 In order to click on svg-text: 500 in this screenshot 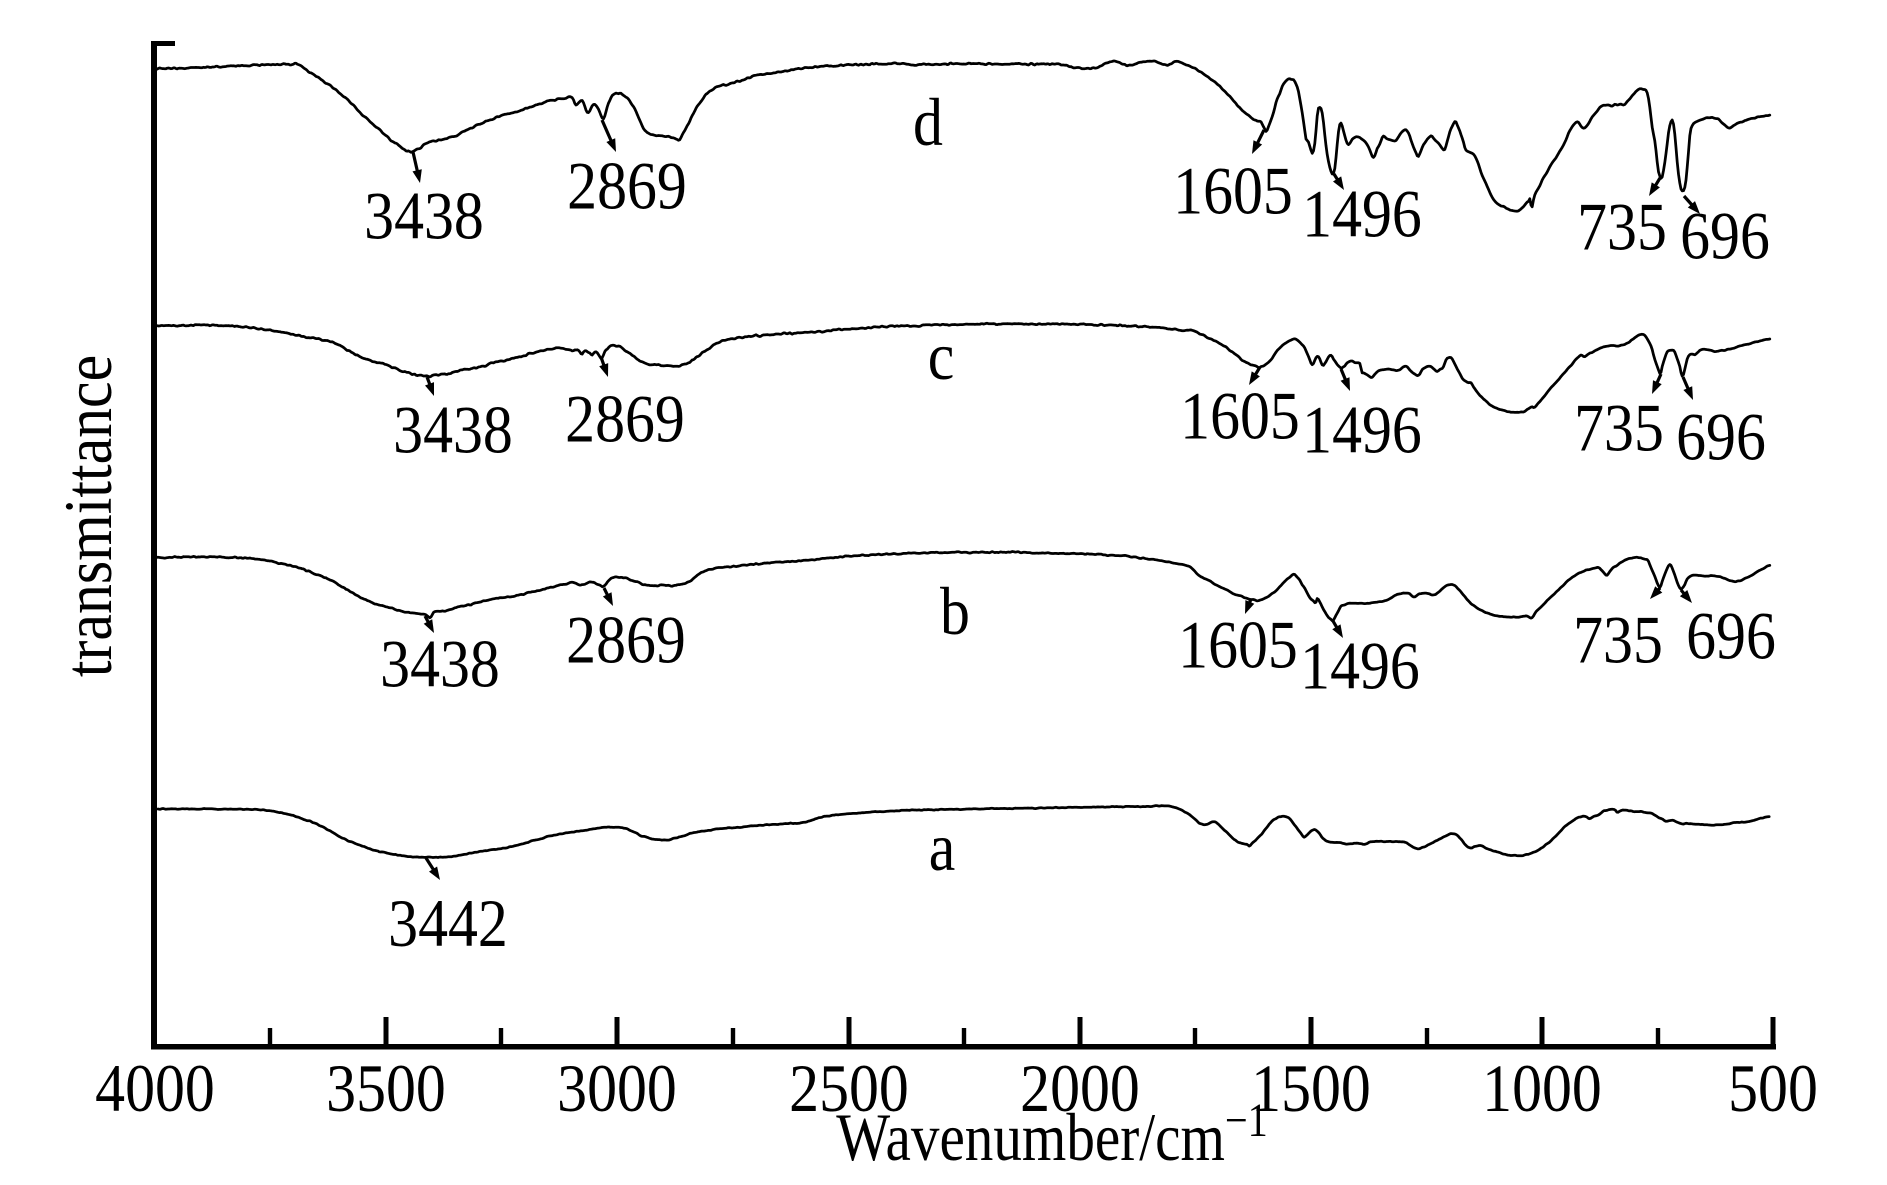, I will do `click(1773, 1087)`.